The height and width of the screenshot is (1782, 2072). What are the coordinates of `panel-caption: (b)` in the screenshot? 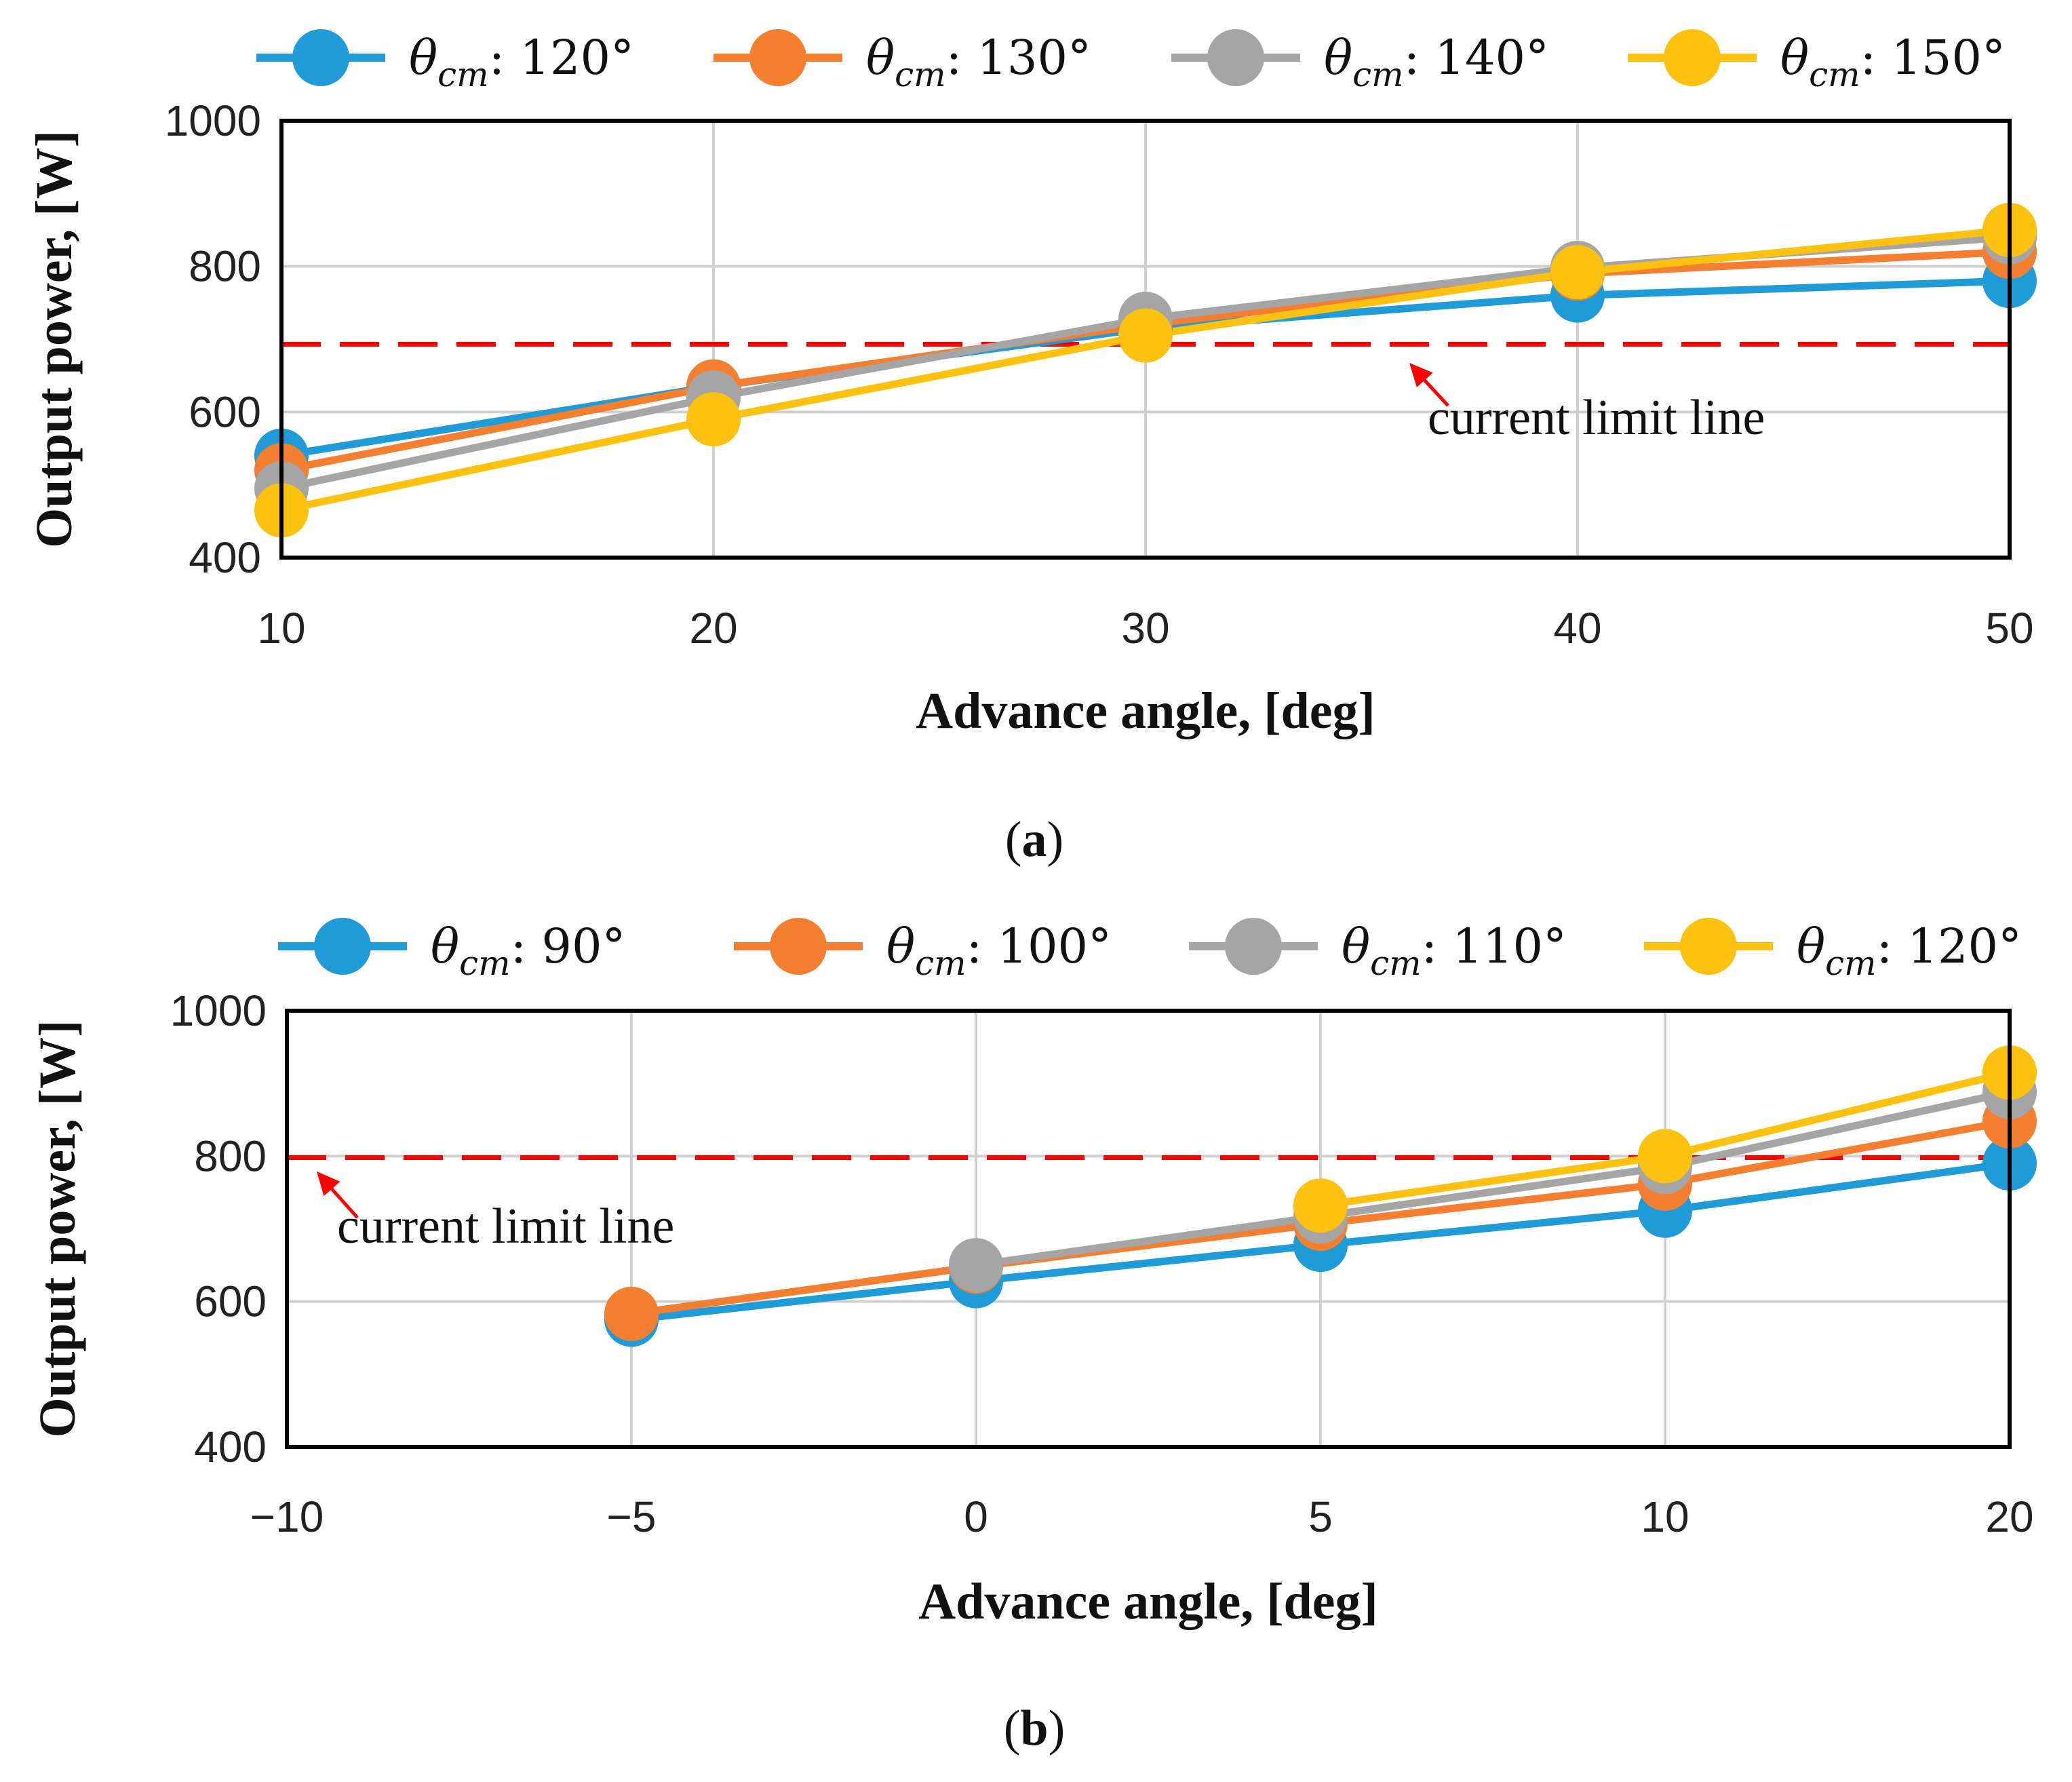 It's located at (1034, 1729).